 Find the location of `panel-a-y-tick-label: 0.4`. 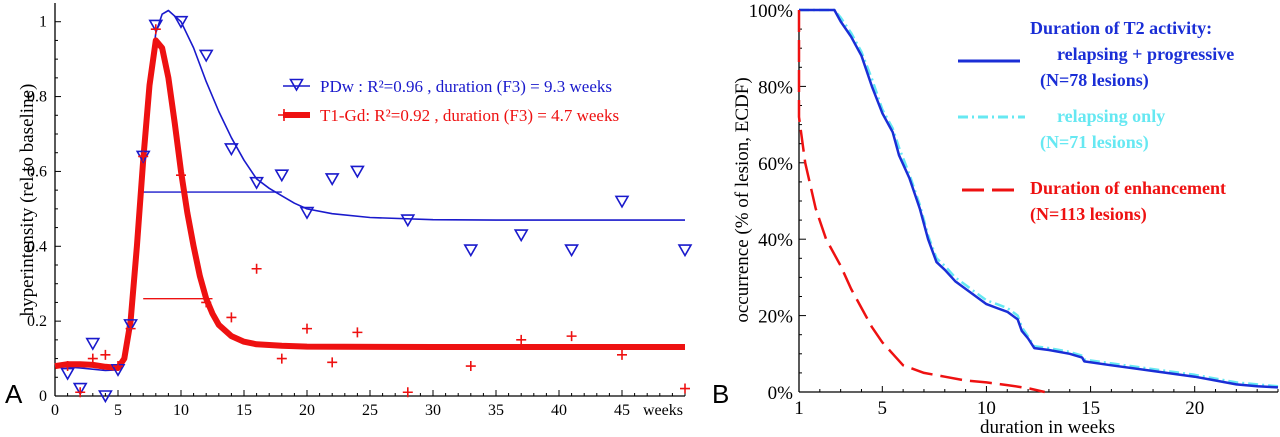

panel-a-y-tick-label: 0.4 is located at coordinates (37, 246).